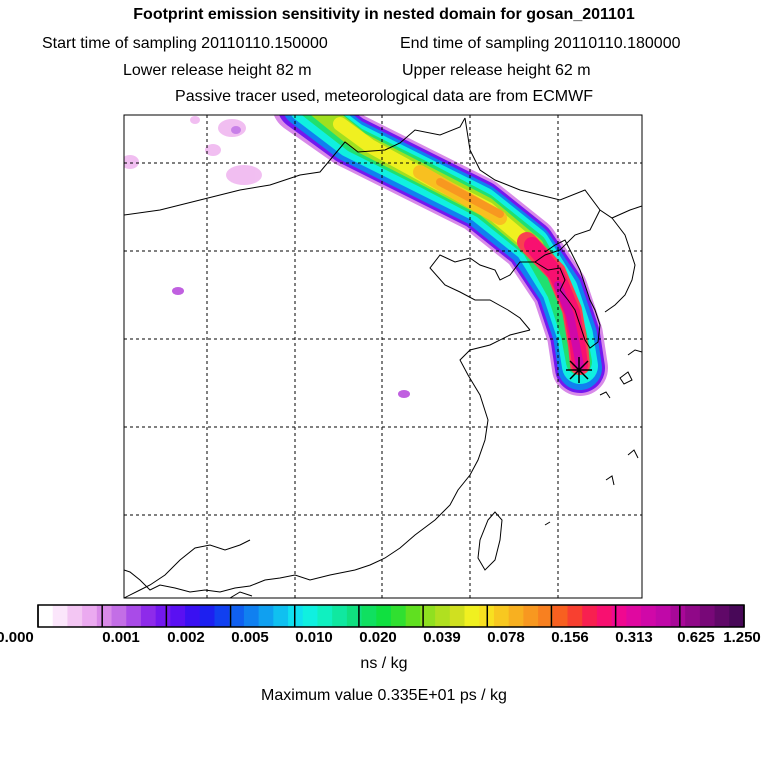 The image size is (768, 768). I want to click on lower-height-label: Lower release height 82 m, so click(217, 70).